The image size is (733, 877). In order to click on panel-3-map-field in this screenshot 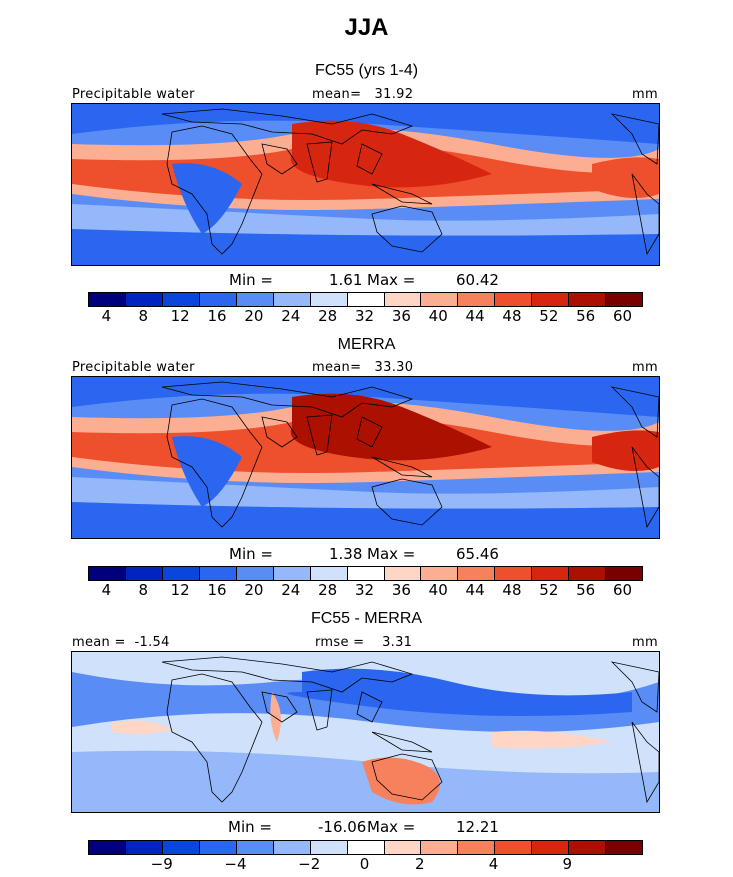, I will do `click(365, 732)`.